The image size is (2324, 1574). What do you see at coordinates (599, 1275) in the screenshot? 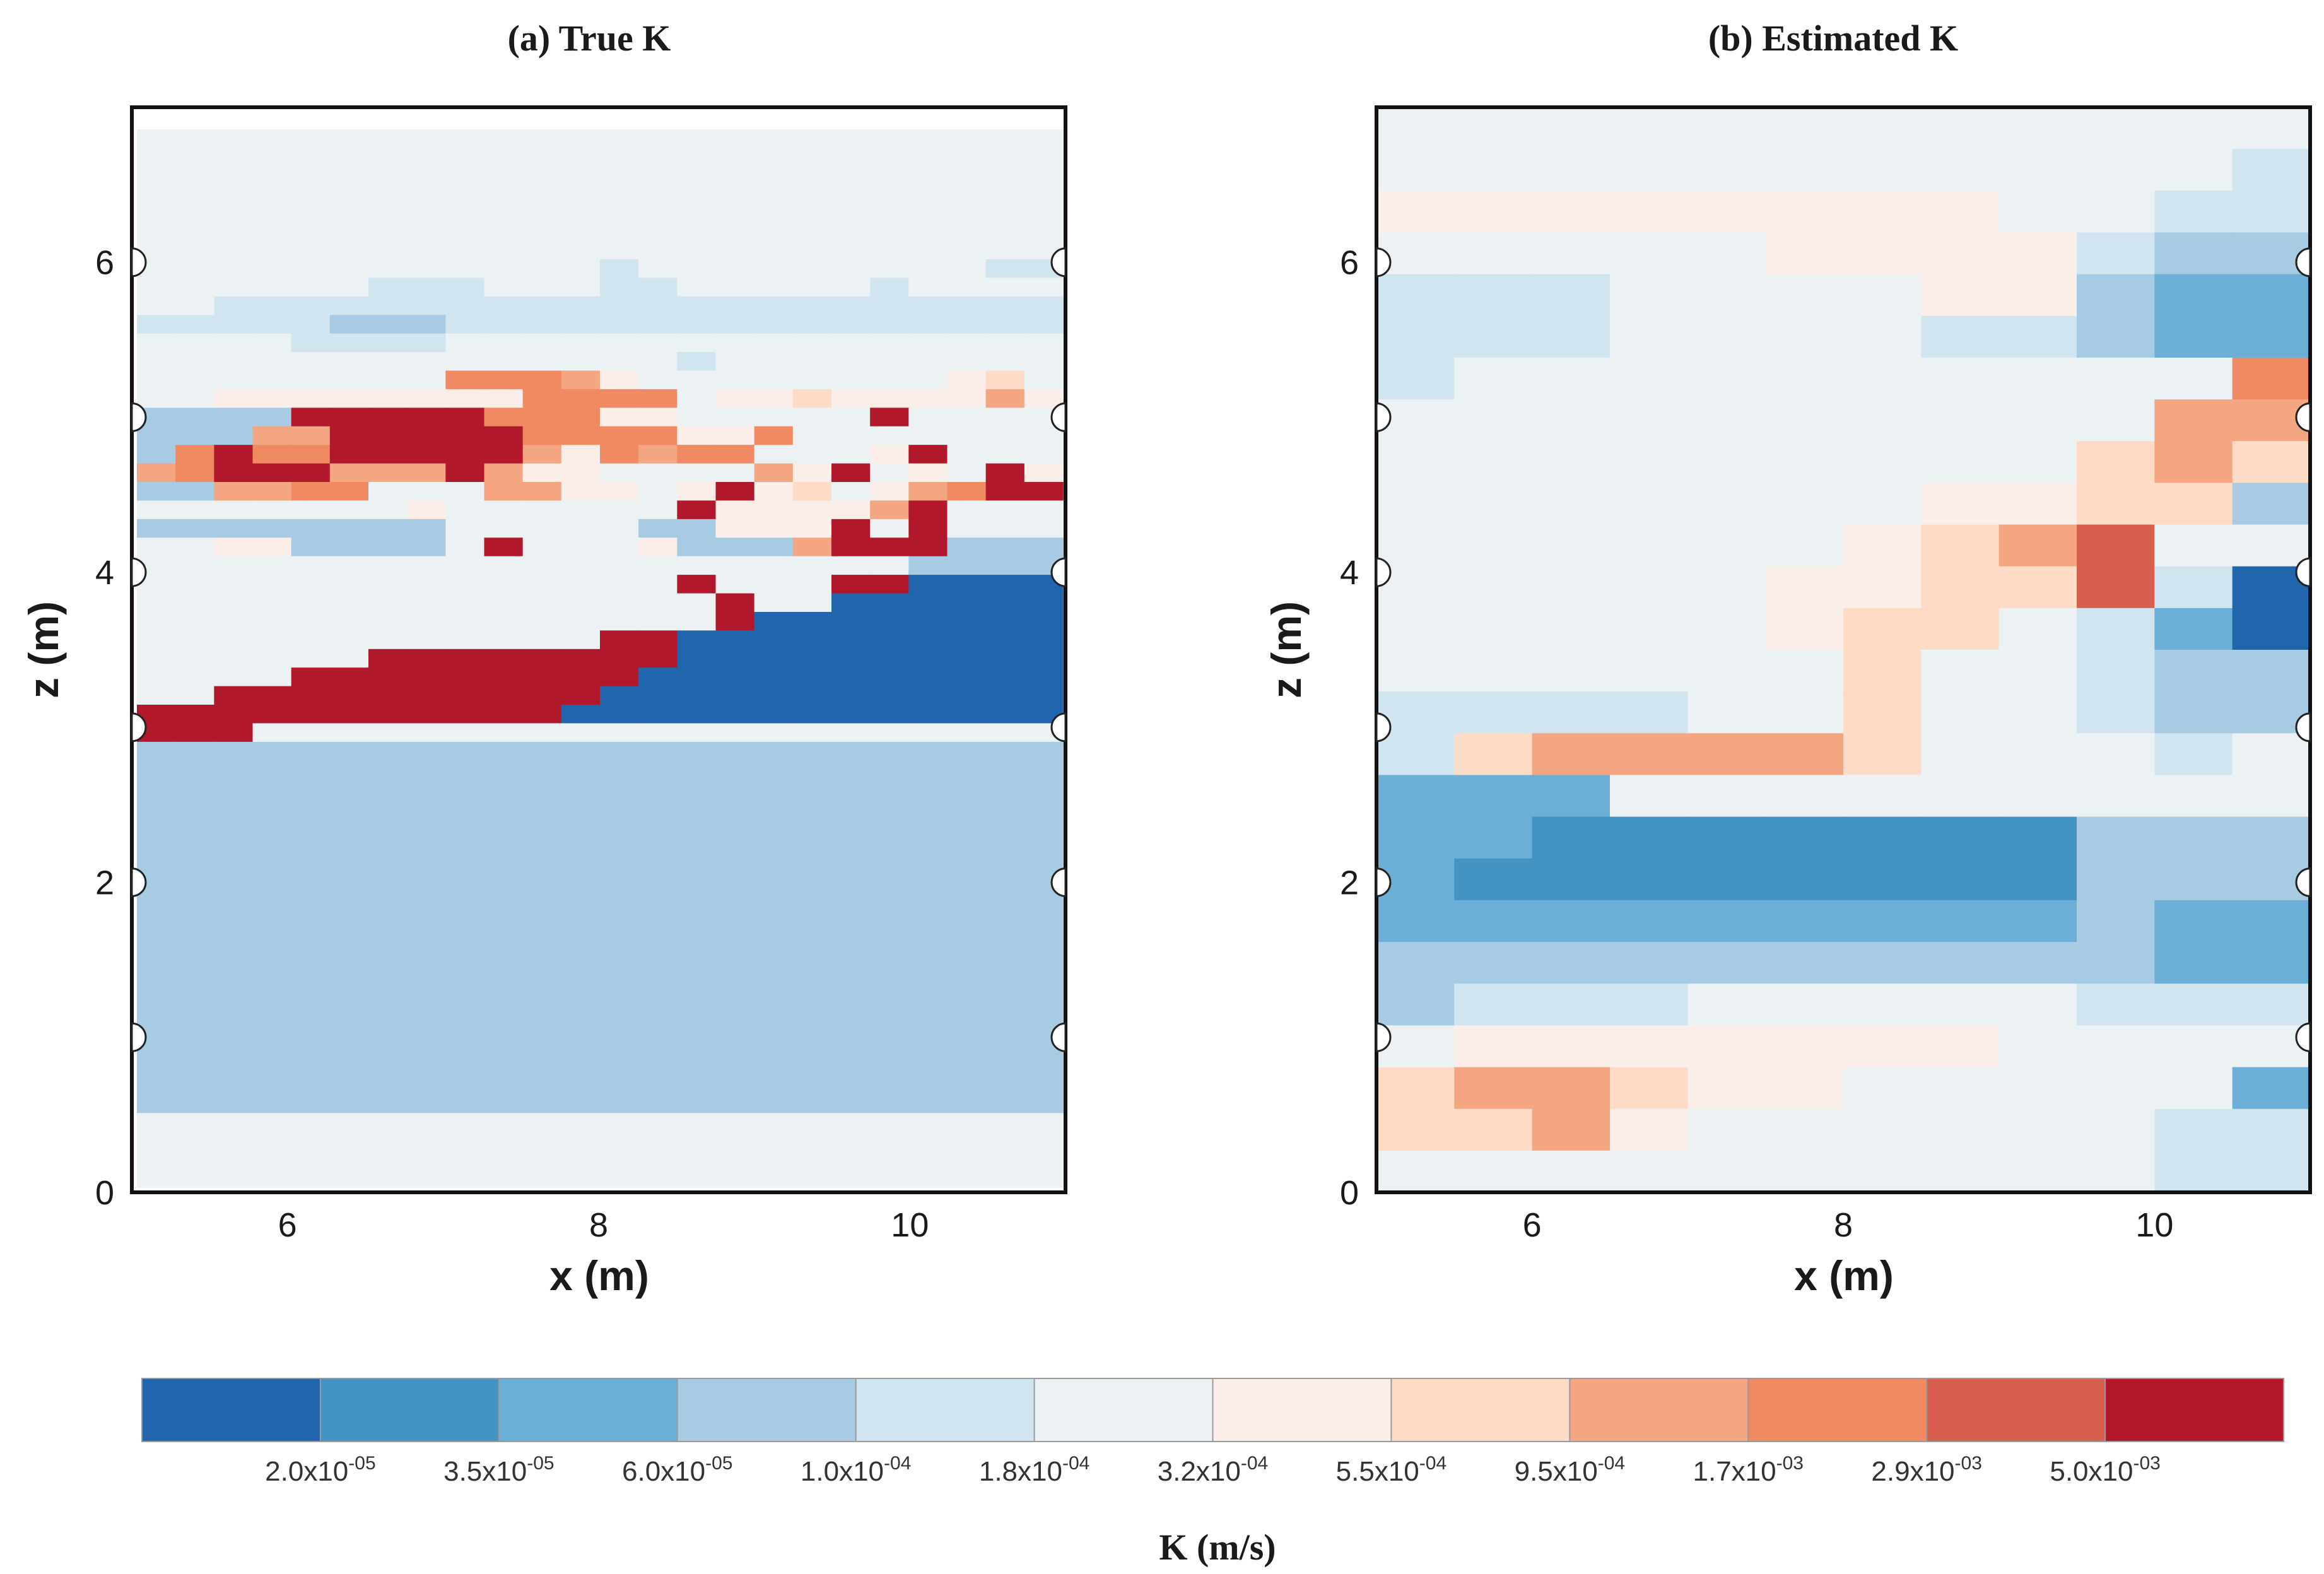
I see `x-axis-label-true-k: x (m)` at bounding box center [599, 1275].